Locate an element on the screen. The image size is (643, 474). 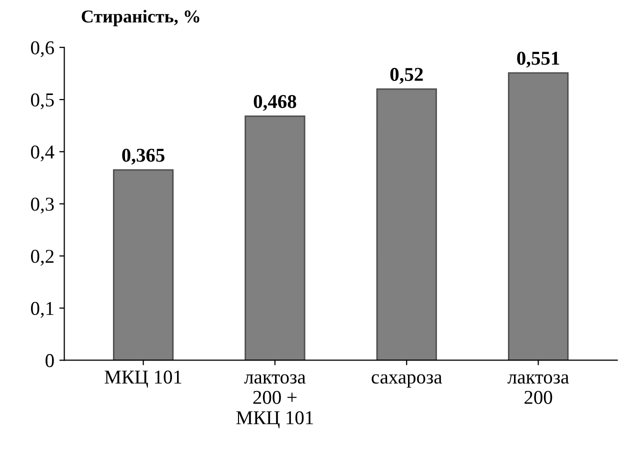
data-label: 0,551 is located at coordinates (538, 60).